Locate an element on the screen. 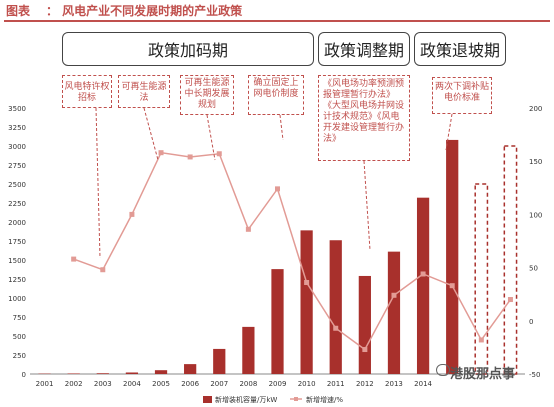 The height and width of the screenshot is (407, 554). x-tick-label: 2009 is located at coordinates (278, 384).